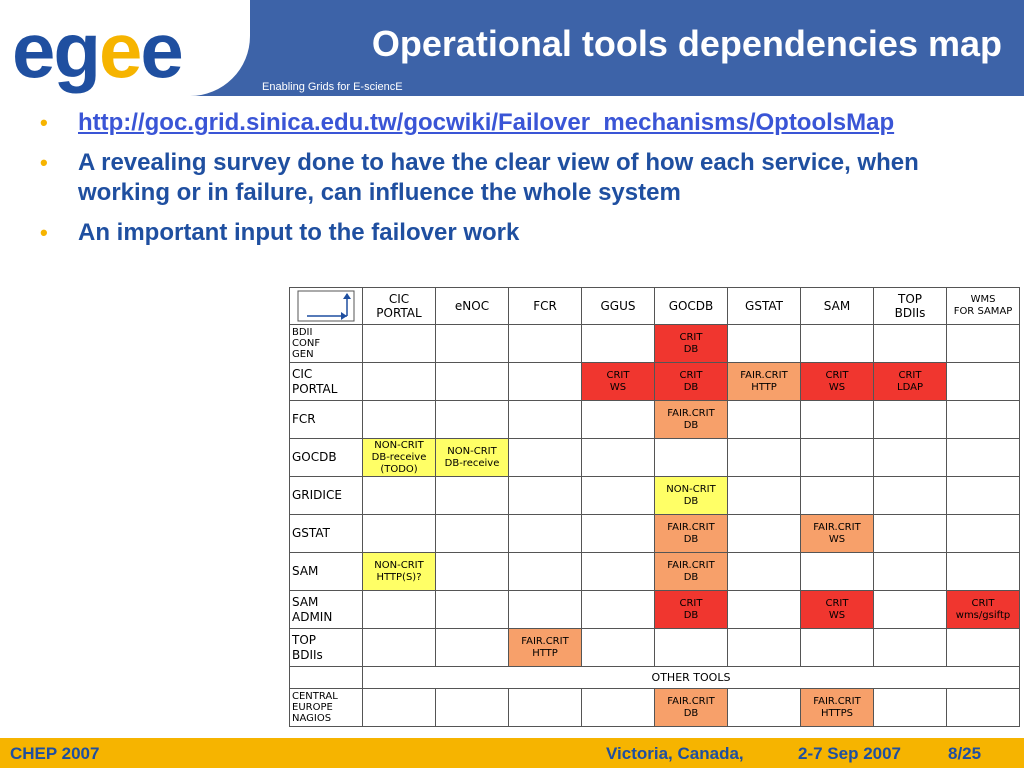 Image resolution: width=1024 pixels, height=768 pixels. Describe the element at coordinates (983, 299) in the screenshot. I see `column-header-line: WMS` at that location.